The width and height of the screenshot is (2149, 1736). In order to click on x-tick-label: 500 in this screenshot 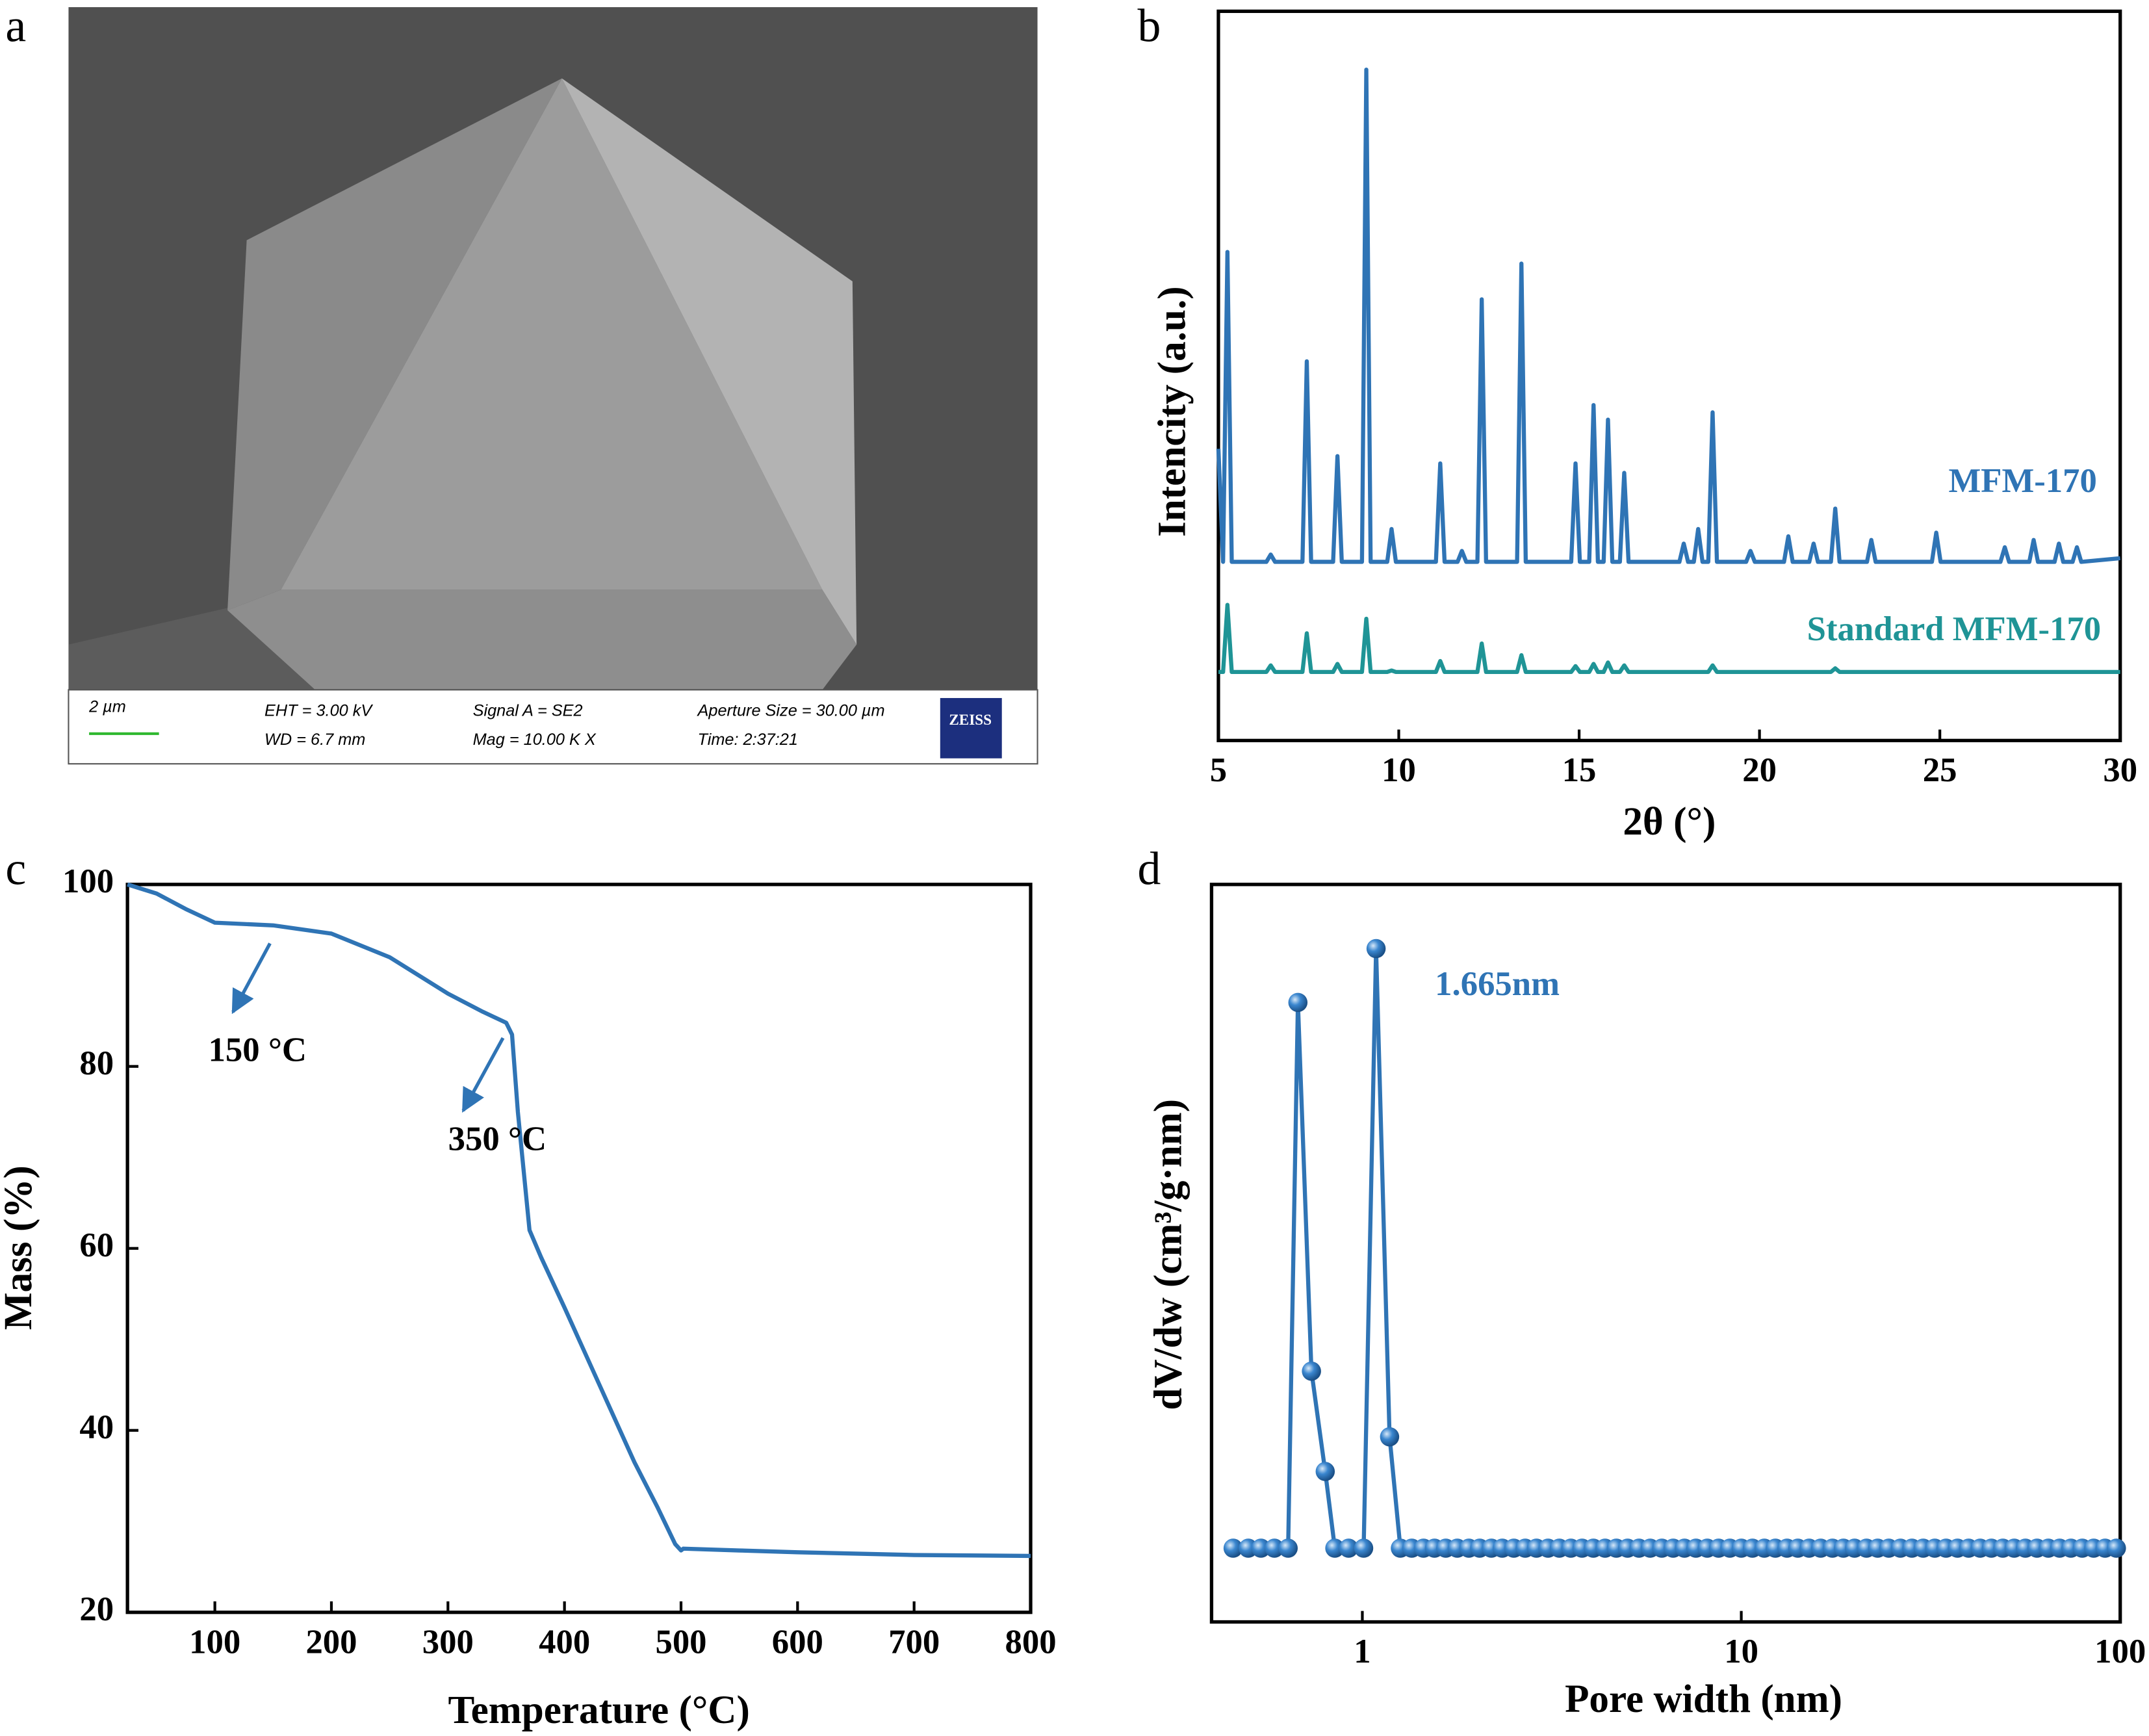, I will do `click(680, 1642)`.